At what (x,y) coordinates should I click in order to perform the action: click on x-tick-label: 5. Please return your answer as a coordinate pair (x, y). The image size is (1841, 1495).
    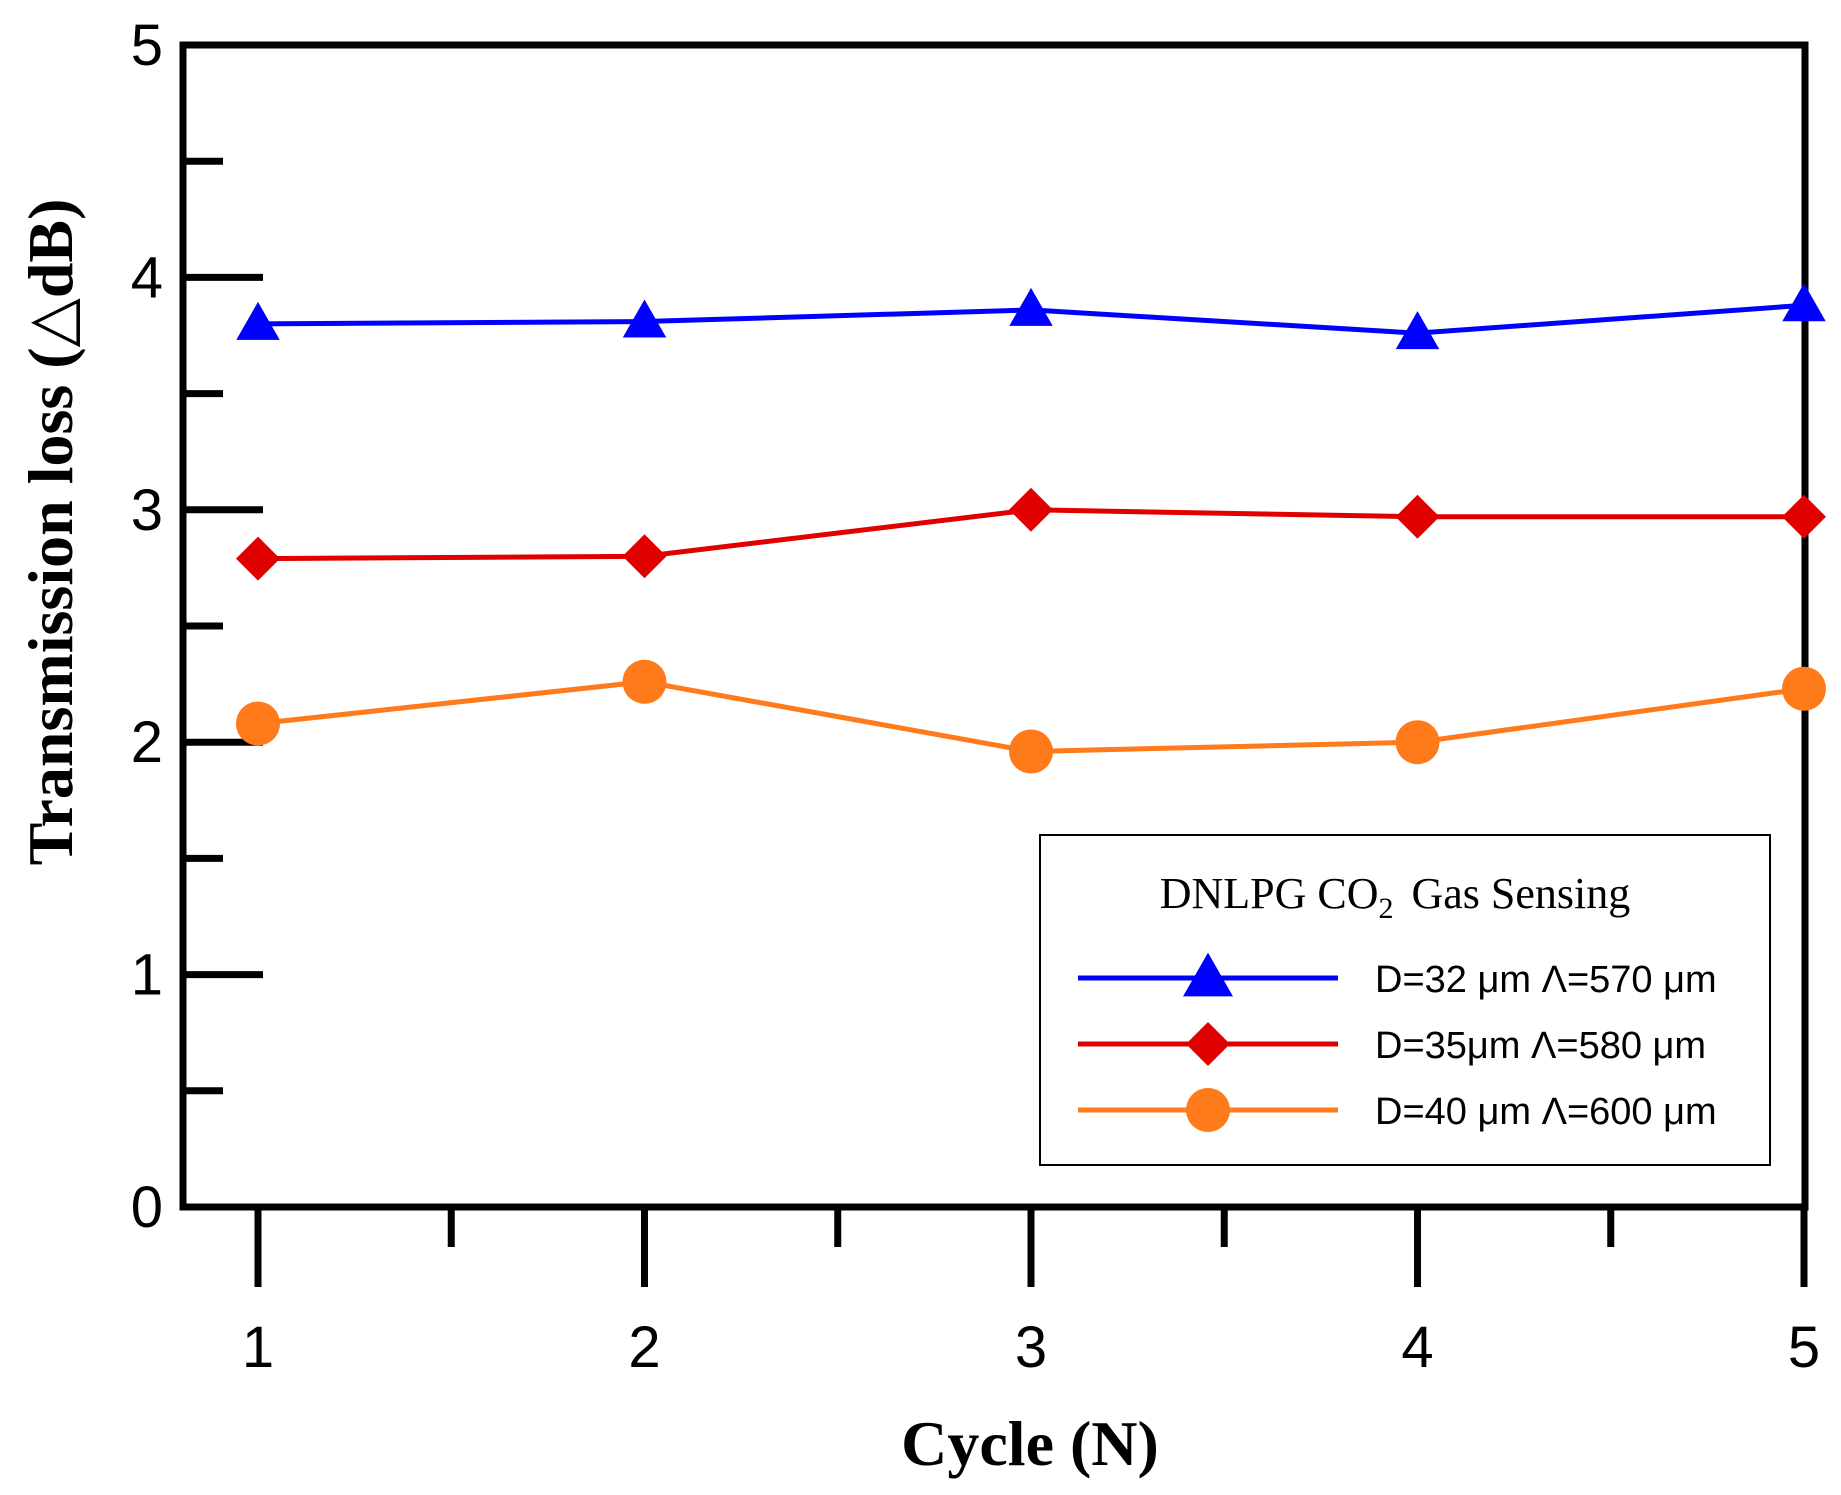
    Looking at the image, I should click on (1804, 1347).